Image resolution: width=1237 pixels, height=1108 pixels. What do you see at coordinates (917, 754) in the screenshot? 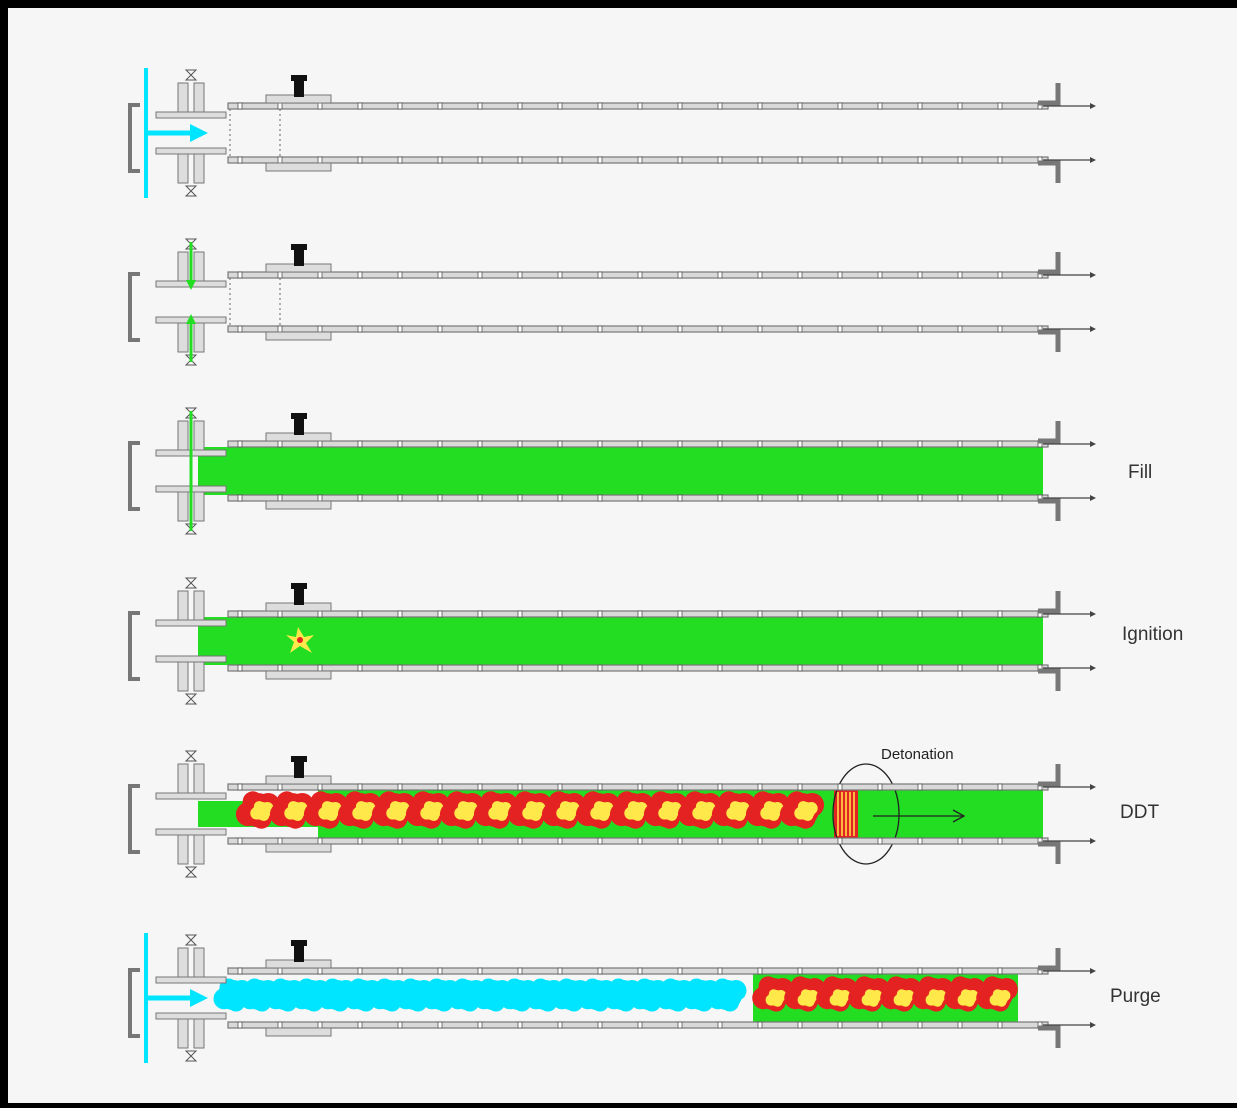
I see `detonation-annotation: Detonation` at bounding box center [917, 754].